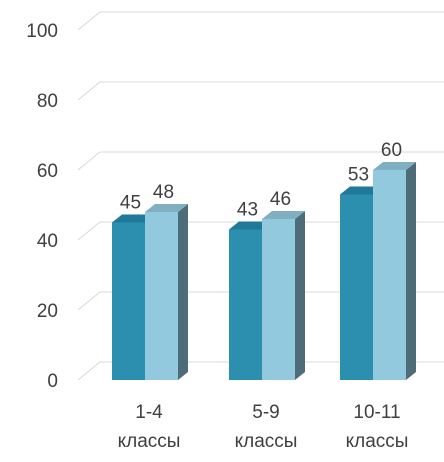  I want to click on y-tick-label: 0, so click(52, 381).